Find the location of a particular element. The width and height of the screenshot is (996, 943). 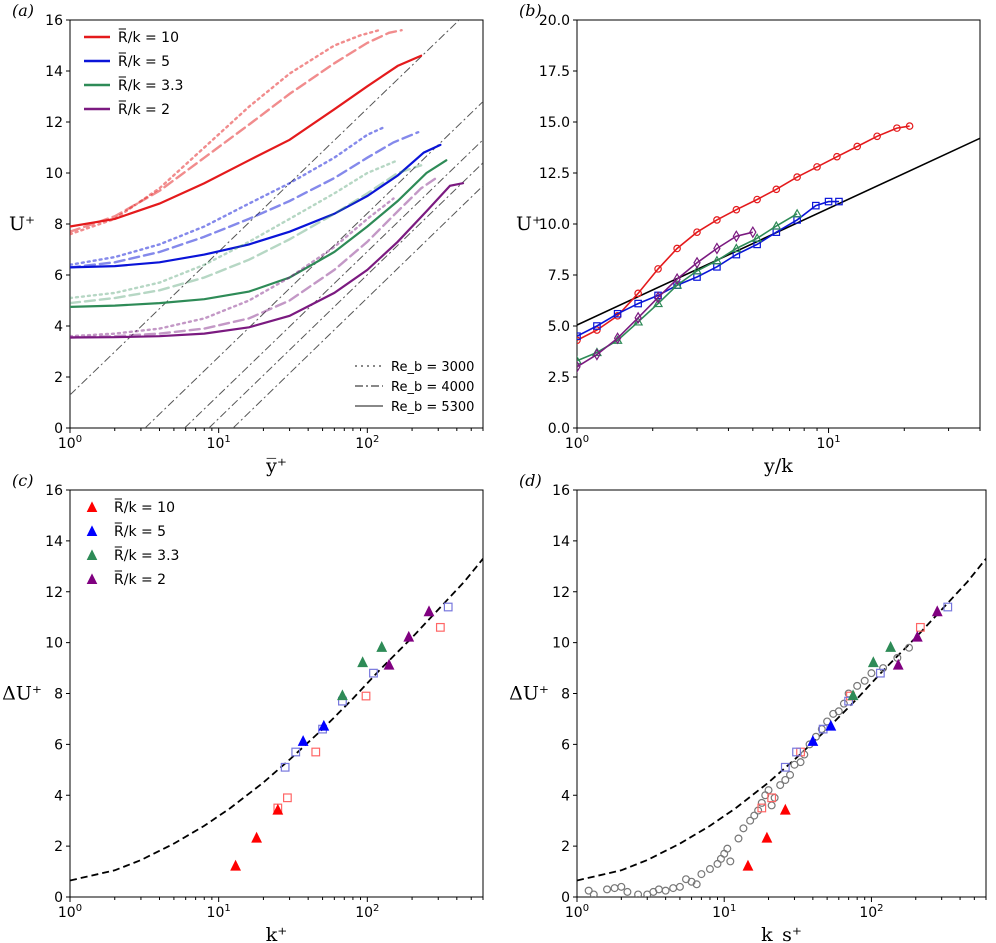

y-tick-label: 16 is located at coordinates (54, 491).